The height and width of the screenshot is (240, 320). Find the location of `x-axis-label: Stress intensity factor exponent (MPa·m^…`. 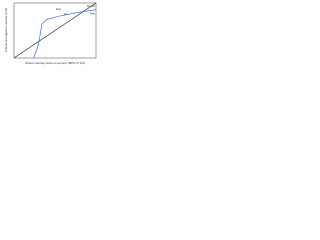

x-axis-label: Stress intensity factor exponent (MPa·m^… is located at coordinates (55, 63).